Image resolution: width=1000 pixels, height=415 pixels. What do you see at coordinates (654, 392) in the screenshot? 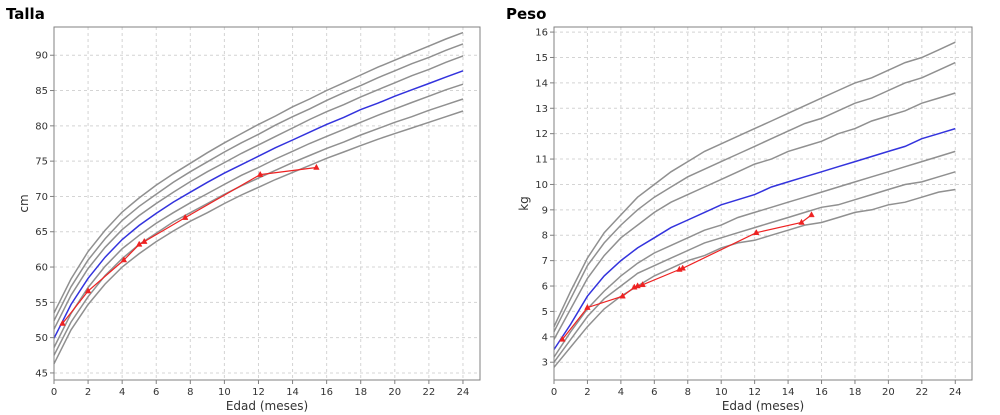
I see `peso-x-tick-label: 6` at bounding box center [654, 392].